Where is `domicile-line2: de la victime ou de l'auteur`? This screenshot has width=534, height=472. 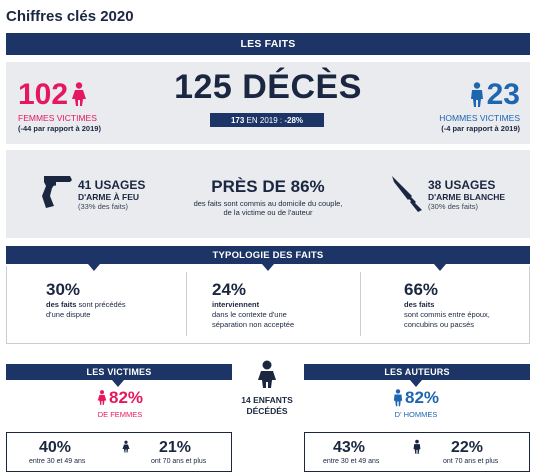
domicile-line2: de la victime ou de l'auteur is located at coordinates (268, 212).